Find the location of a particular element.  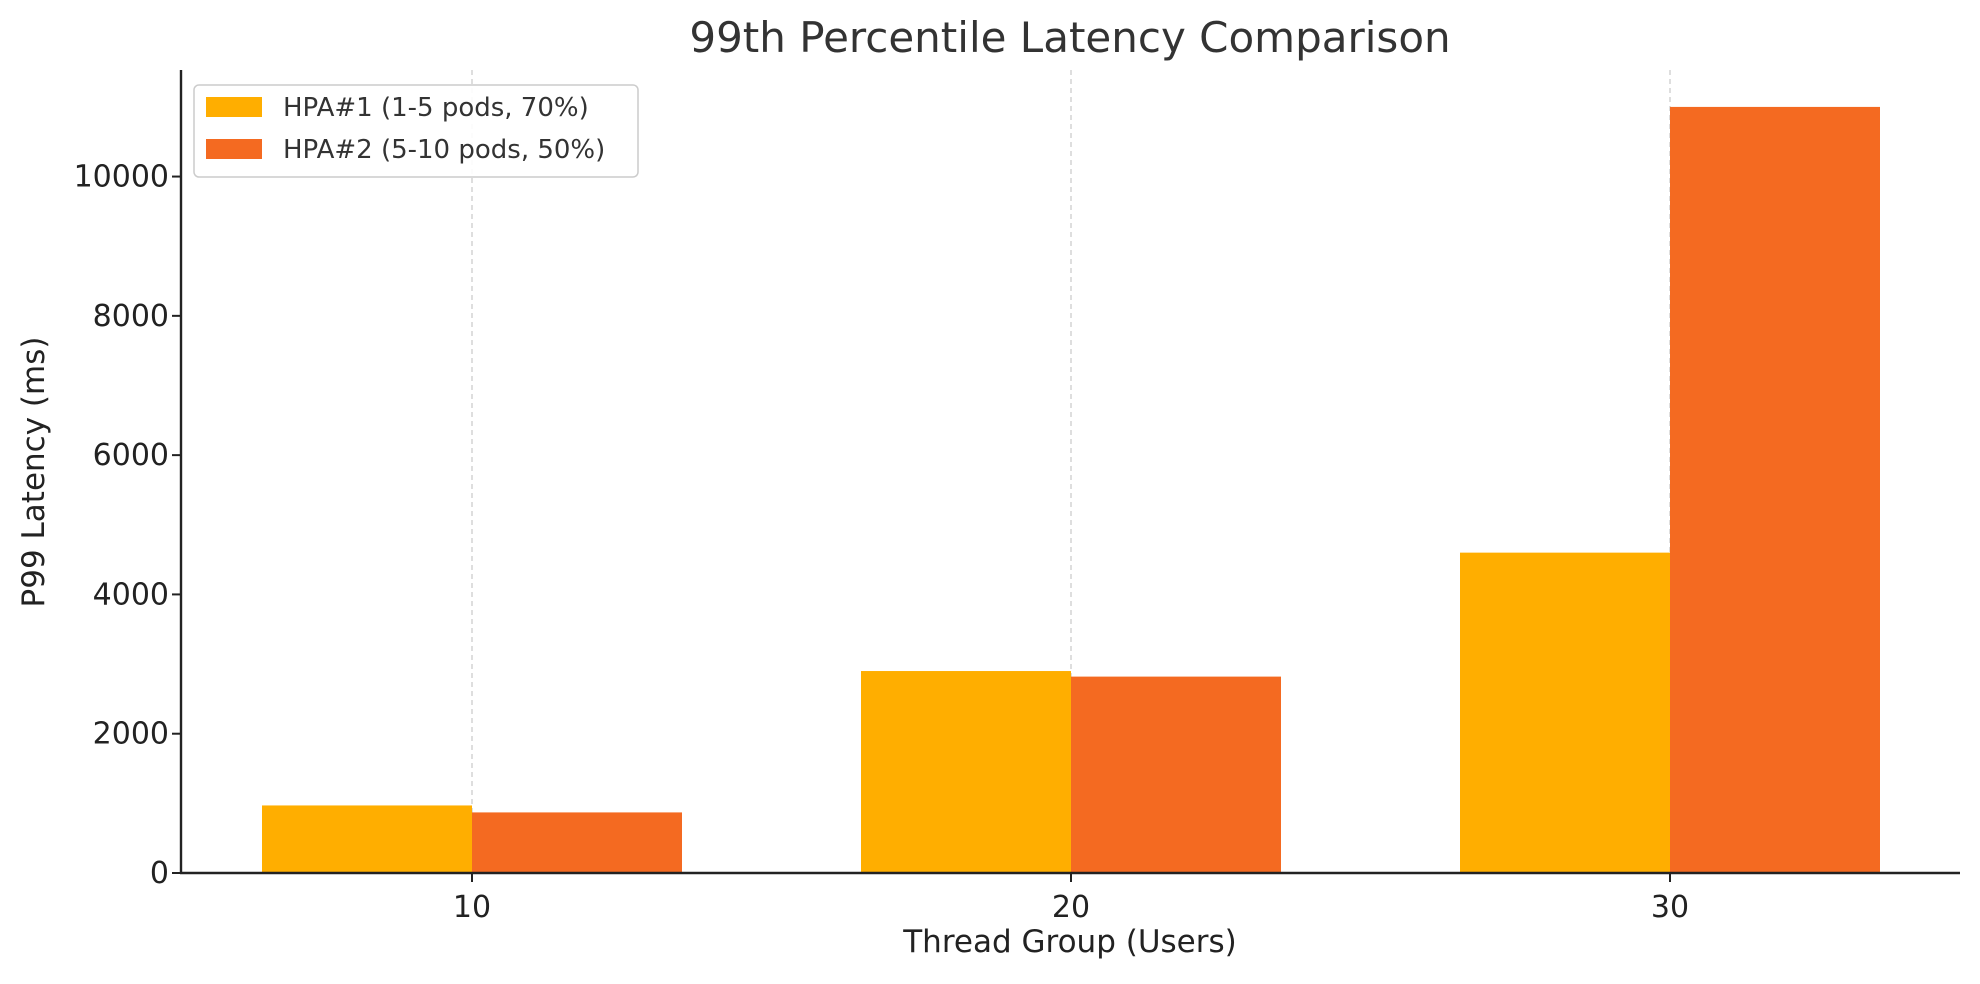

chart-title: 99th Percentile Latency Comparison is located at coordinates (1069, 37).